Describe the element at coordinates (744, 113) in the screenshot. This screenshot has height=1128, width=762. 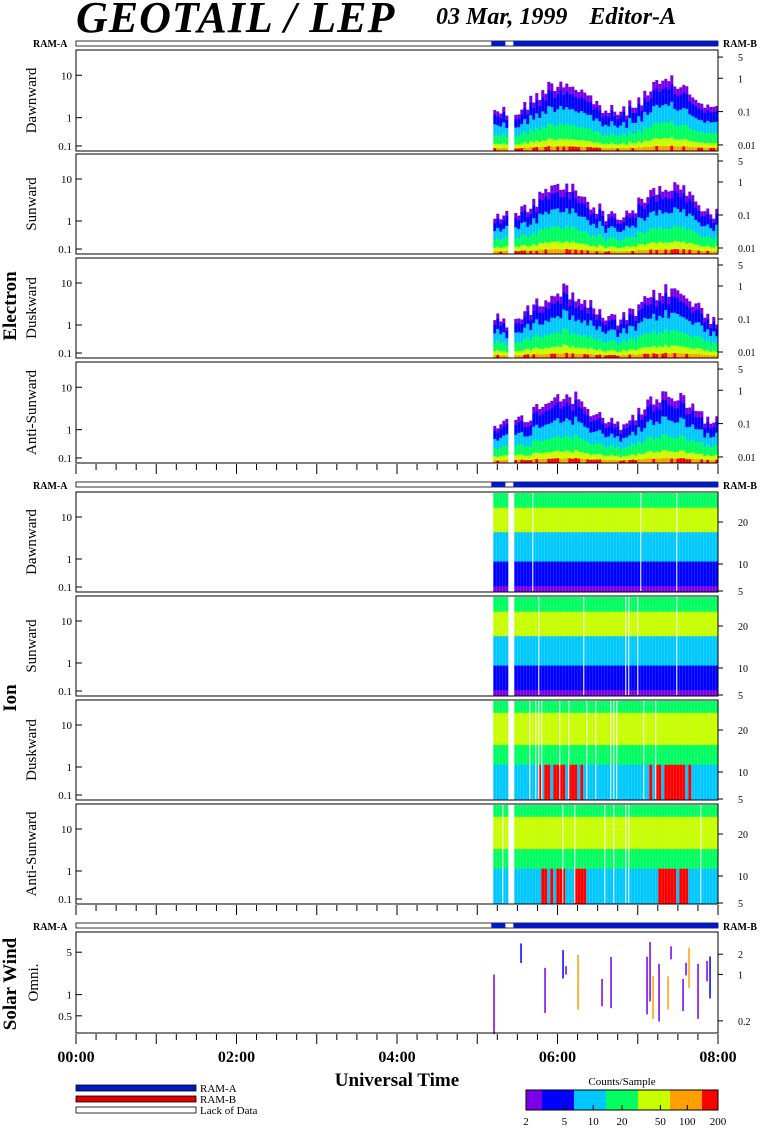
I see `y2-tick-label: 0.1` at that location.